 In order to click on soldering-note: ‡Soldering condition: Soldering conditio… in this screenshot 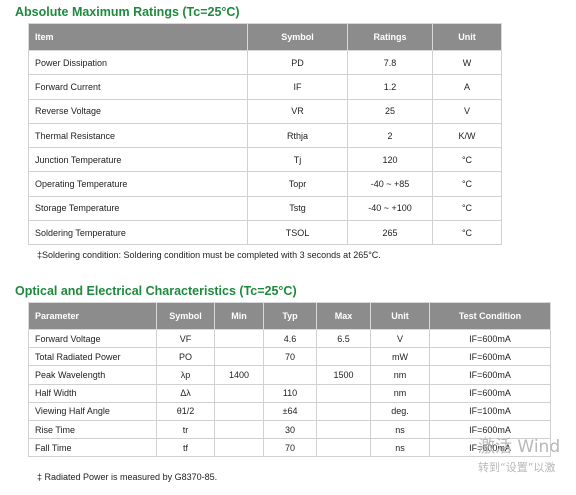, I will do `click(209, 255)`.